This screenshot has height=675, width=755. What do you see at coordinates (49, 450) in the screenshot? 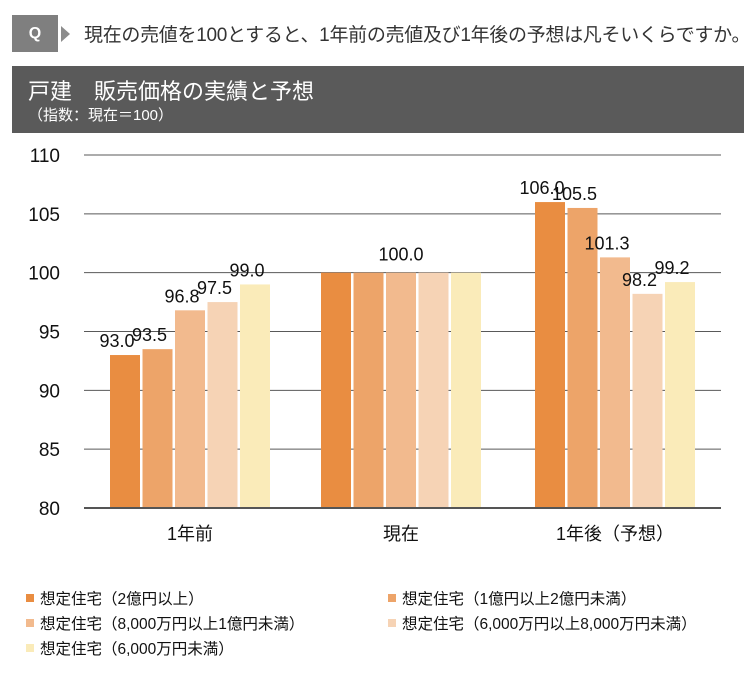
I see `y-tick-label: 85` at bounding box center [49, 450].